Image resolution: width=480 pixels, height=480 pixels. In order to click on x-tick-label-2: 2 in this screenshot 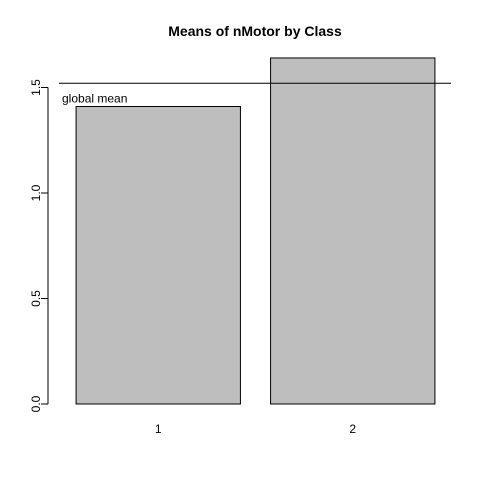, I will do `click(352, 429)`.